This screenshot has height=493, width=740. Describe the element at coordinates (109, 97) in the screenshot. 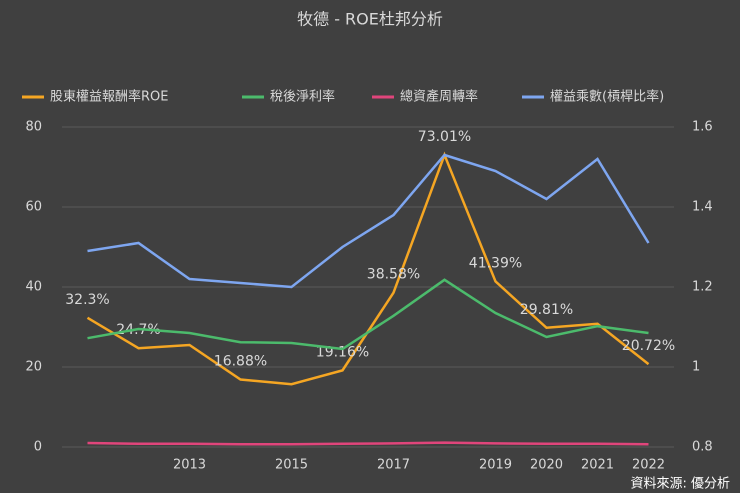

I see `legend-label: 股東權益報酬率ROE` at that location.